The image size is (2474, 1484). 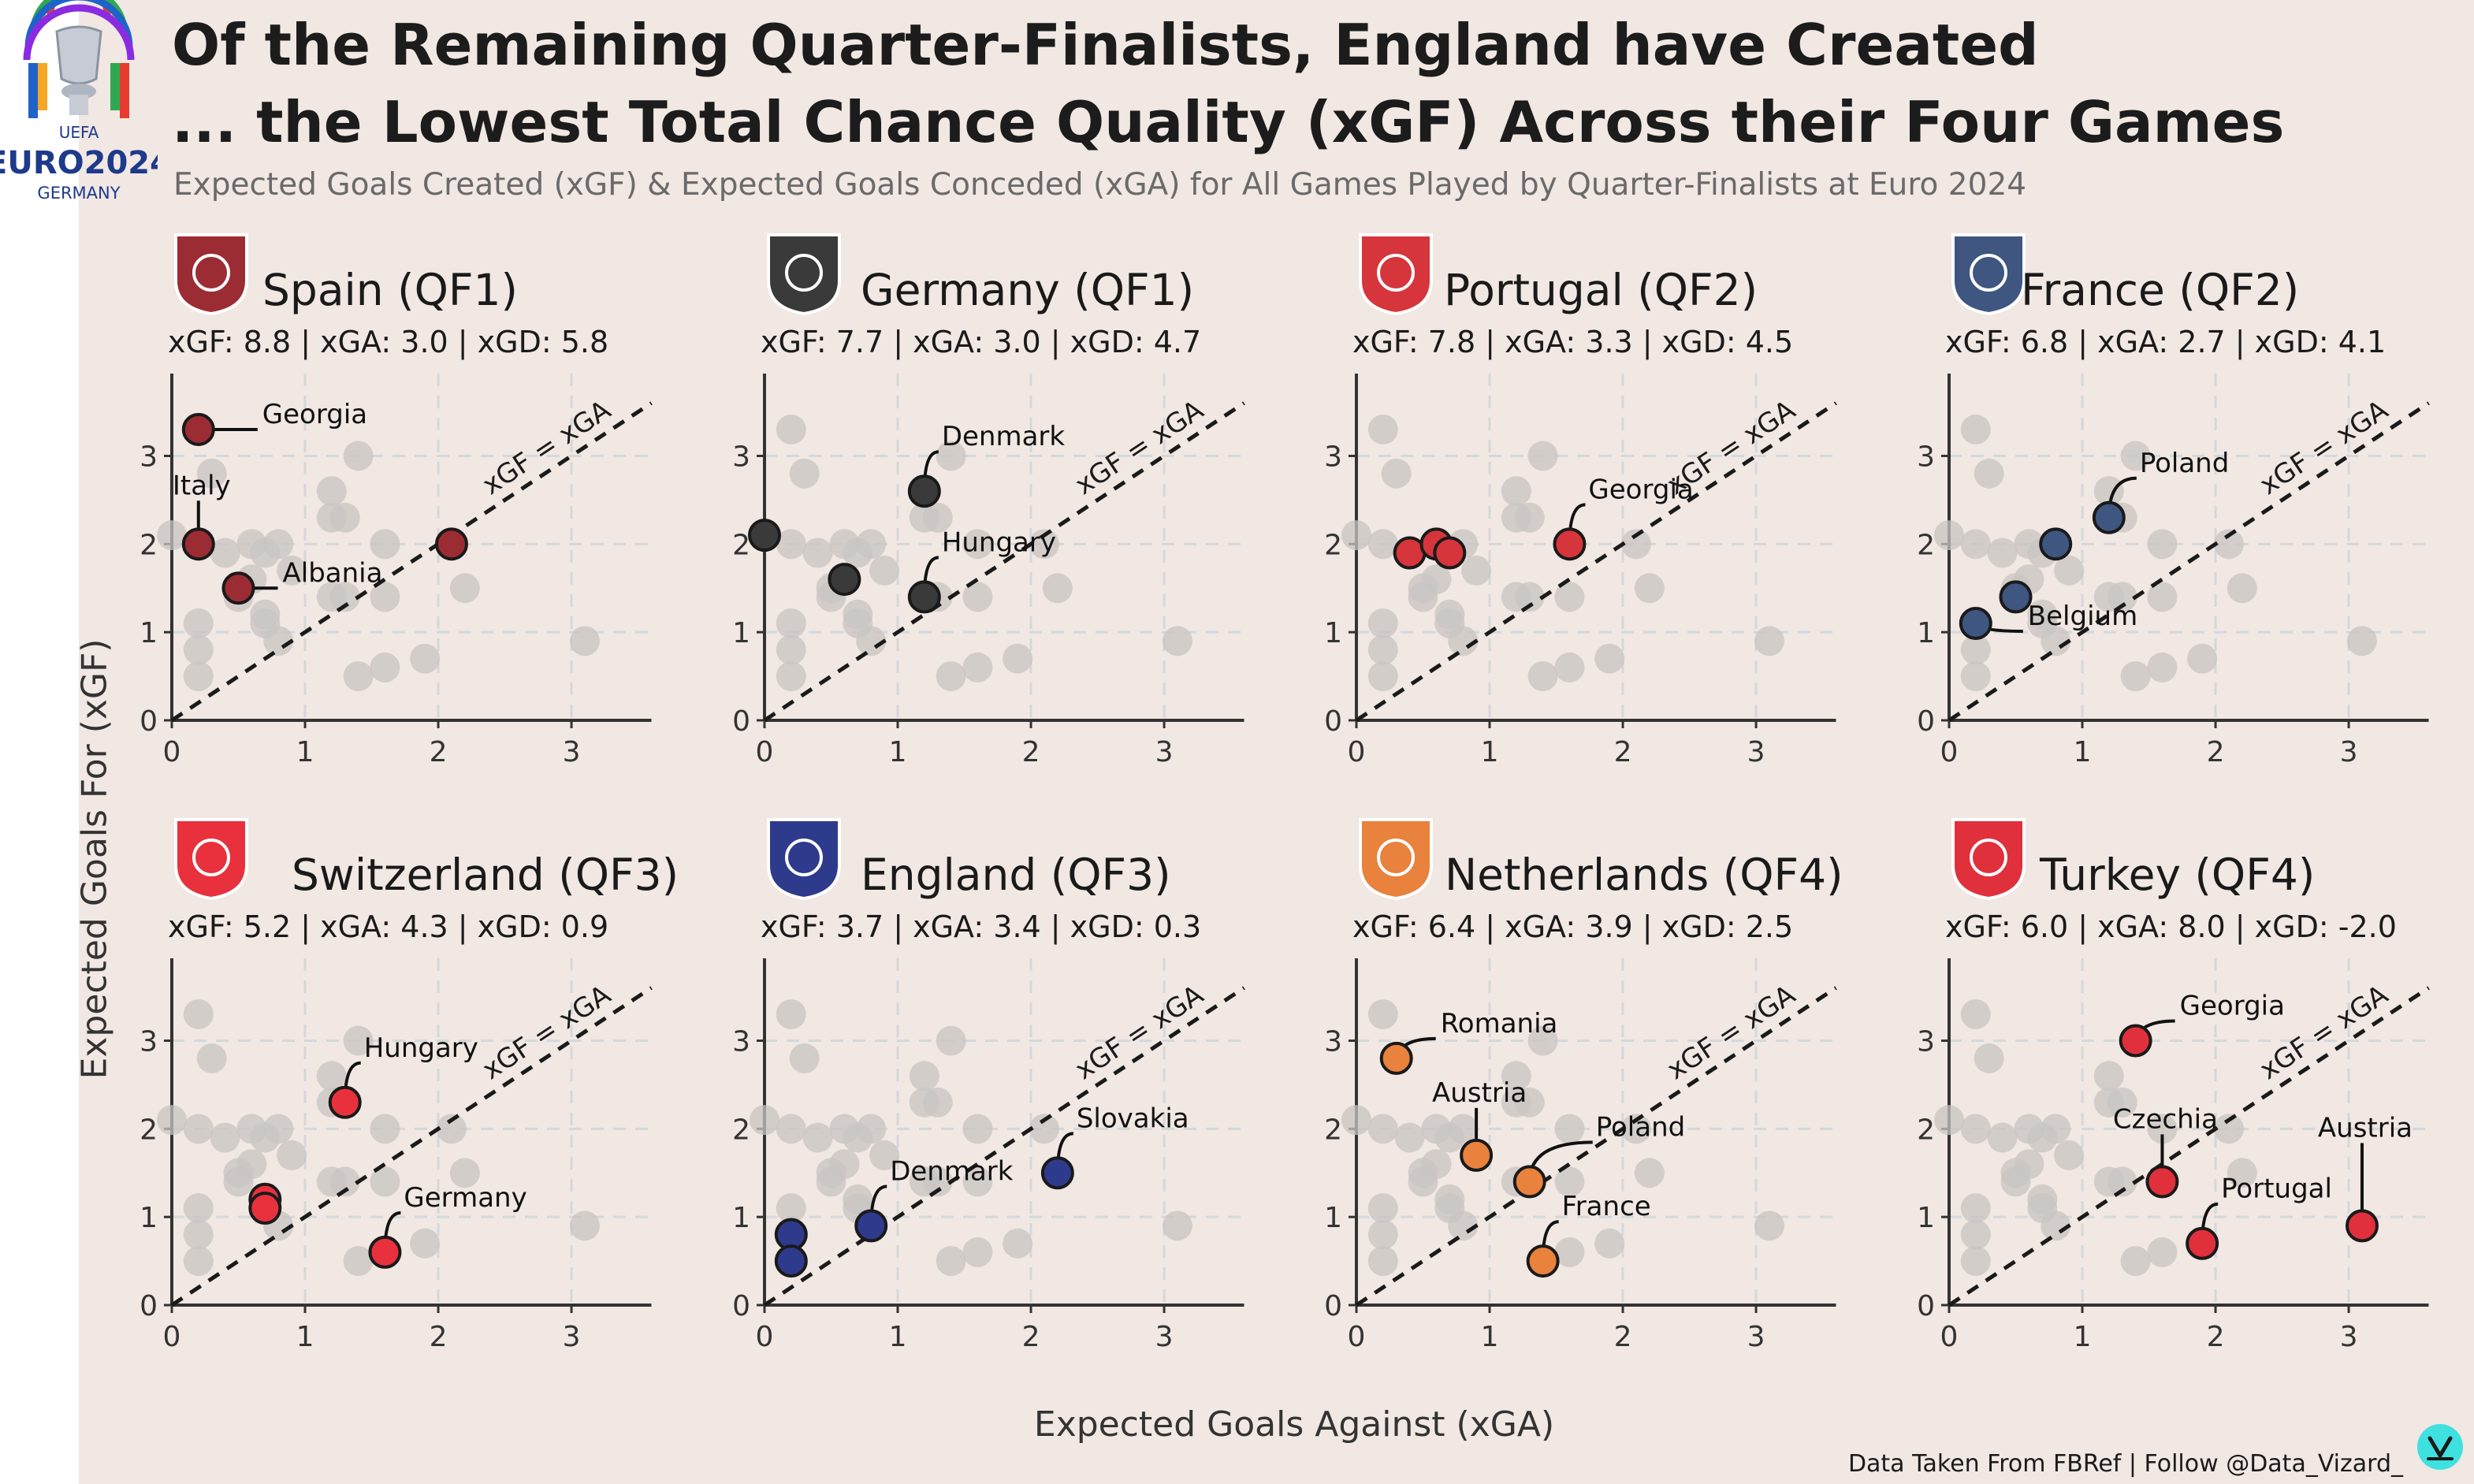 What do you see at coordinates (388, 342) in the screenshot?
I see `facet-stats: xGF: 8.8 | xGA: 3.0 | xGD: 5.8` at bounding box center [388, 342].